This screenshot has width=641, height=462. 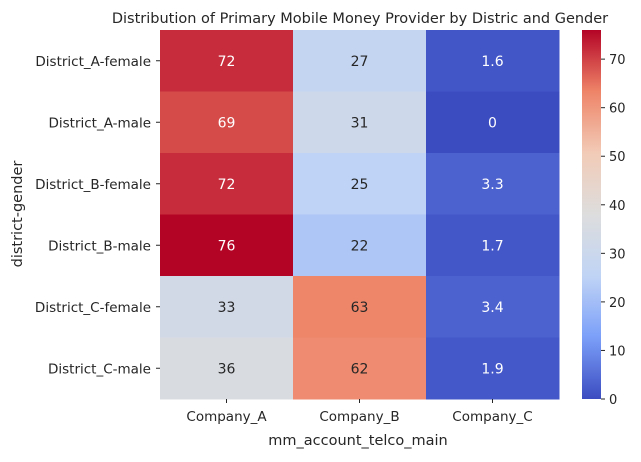 I want to click on column-labels: Company_A Company_B Company_C, so click(x=359, y=412).